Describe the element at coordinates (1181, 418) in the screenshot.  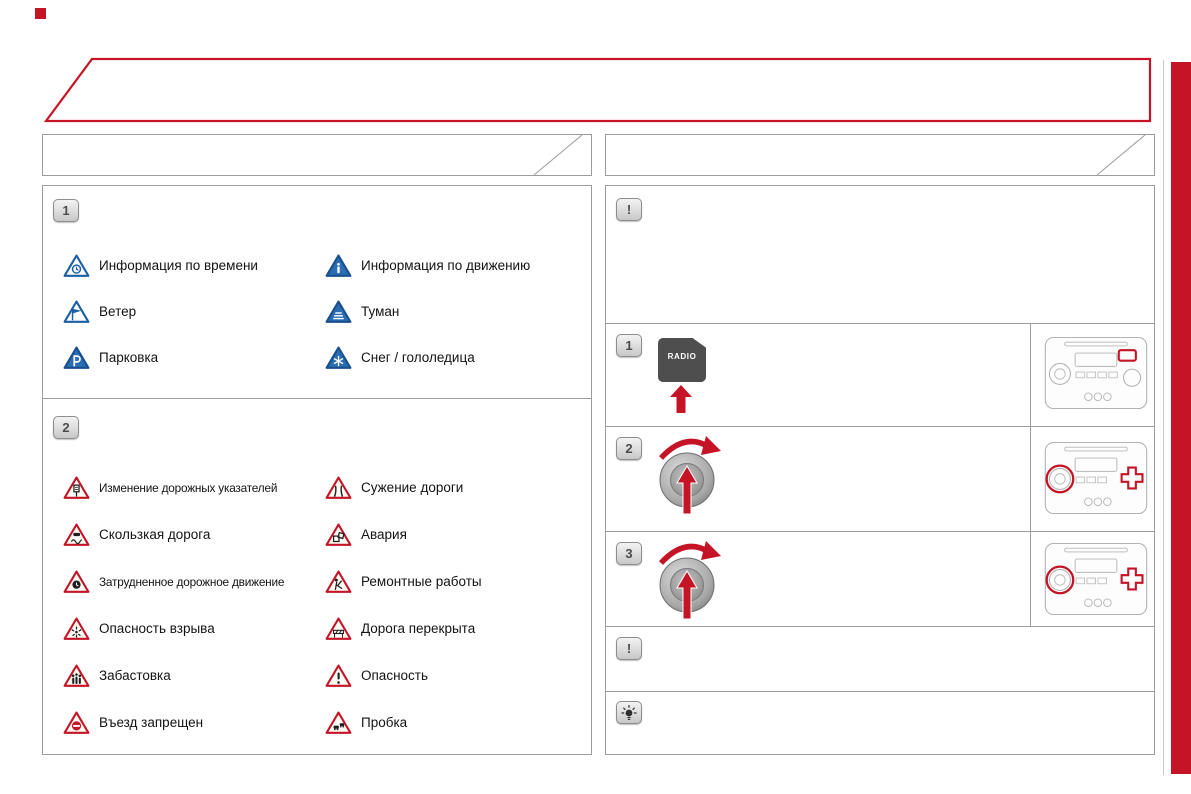
I see `chapter-tab` at that location.